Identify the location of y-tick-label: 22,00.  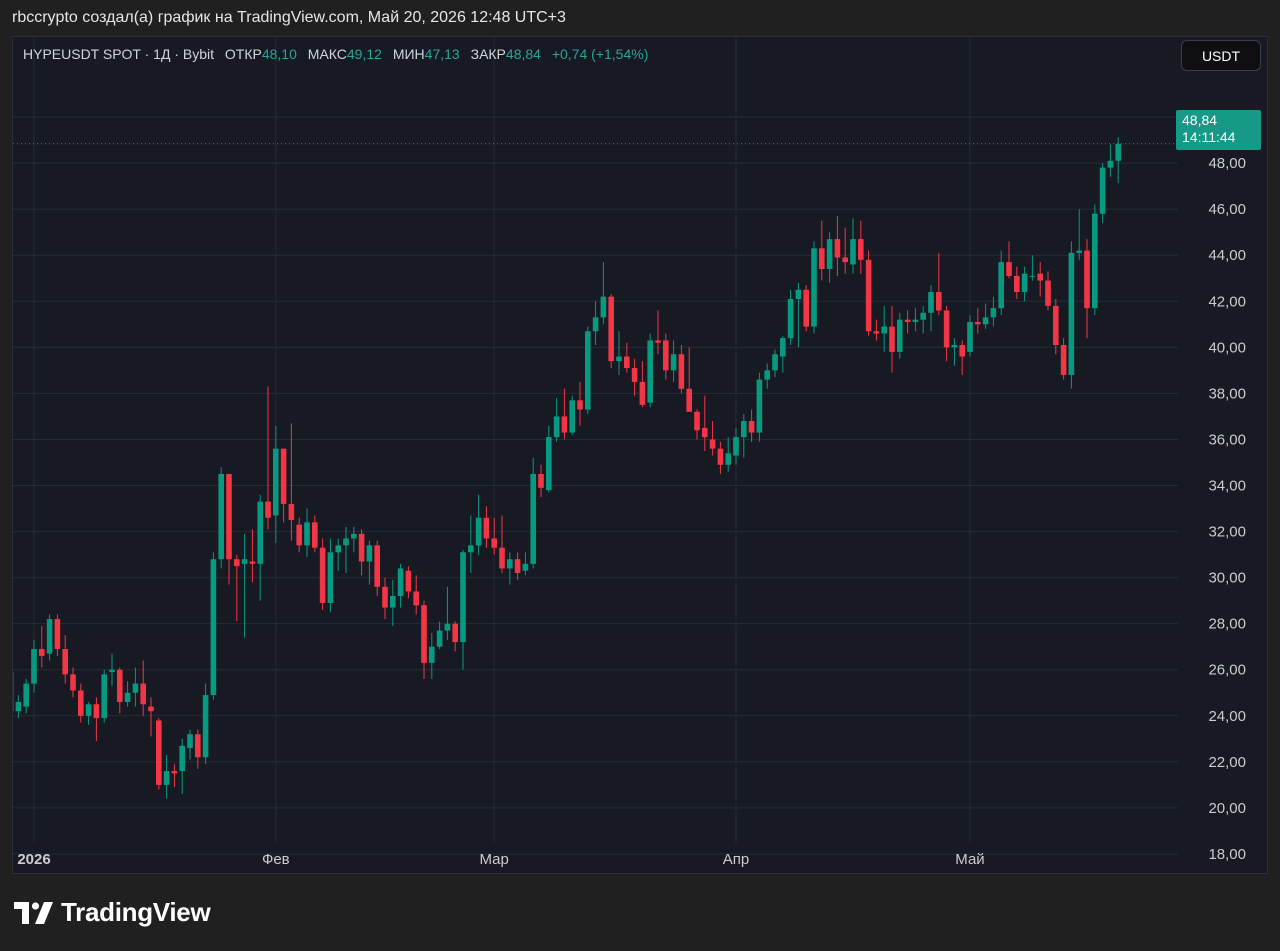
(1227, 762).